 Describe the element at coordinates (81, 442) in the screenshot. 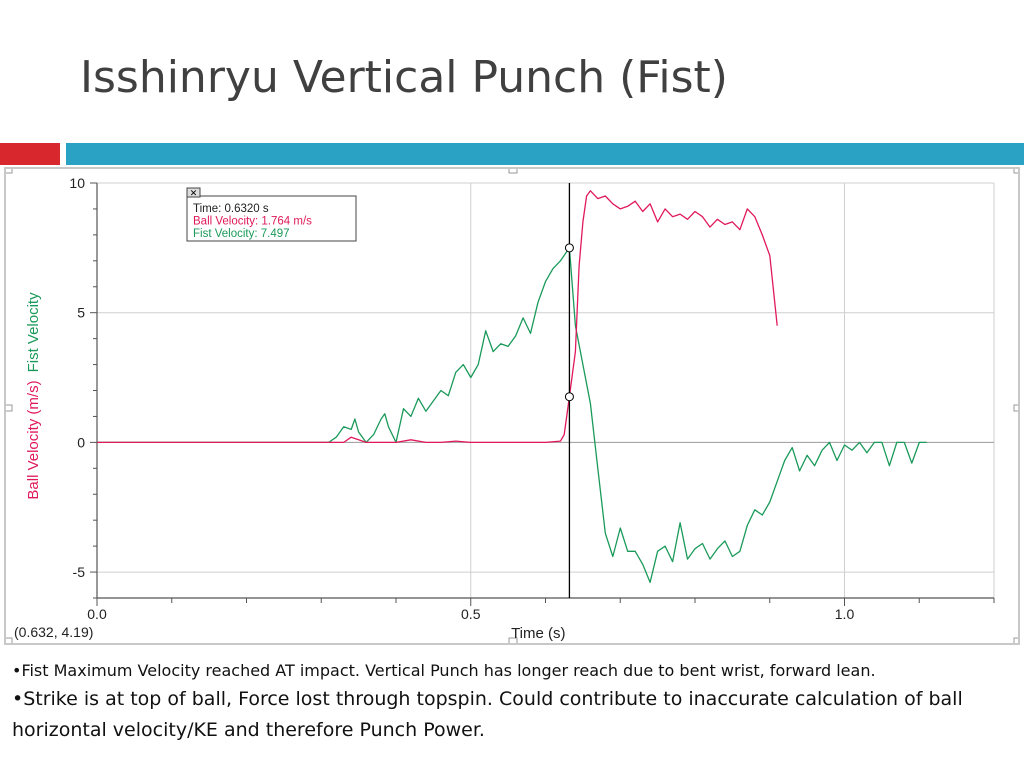

I see `y-tick-label: 0` at that location.